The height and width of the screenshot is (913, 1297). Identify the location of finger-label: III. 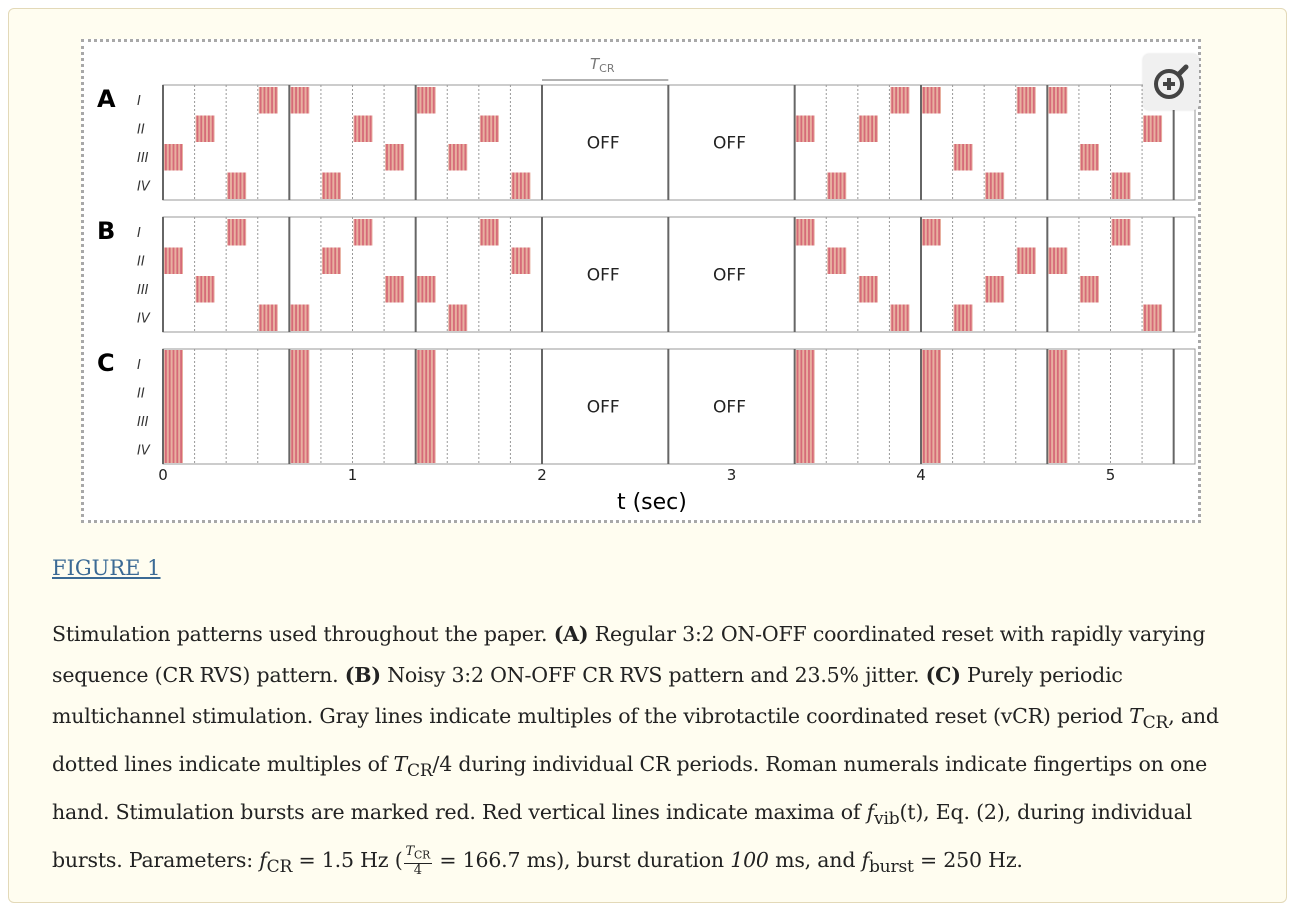
(143, 290).